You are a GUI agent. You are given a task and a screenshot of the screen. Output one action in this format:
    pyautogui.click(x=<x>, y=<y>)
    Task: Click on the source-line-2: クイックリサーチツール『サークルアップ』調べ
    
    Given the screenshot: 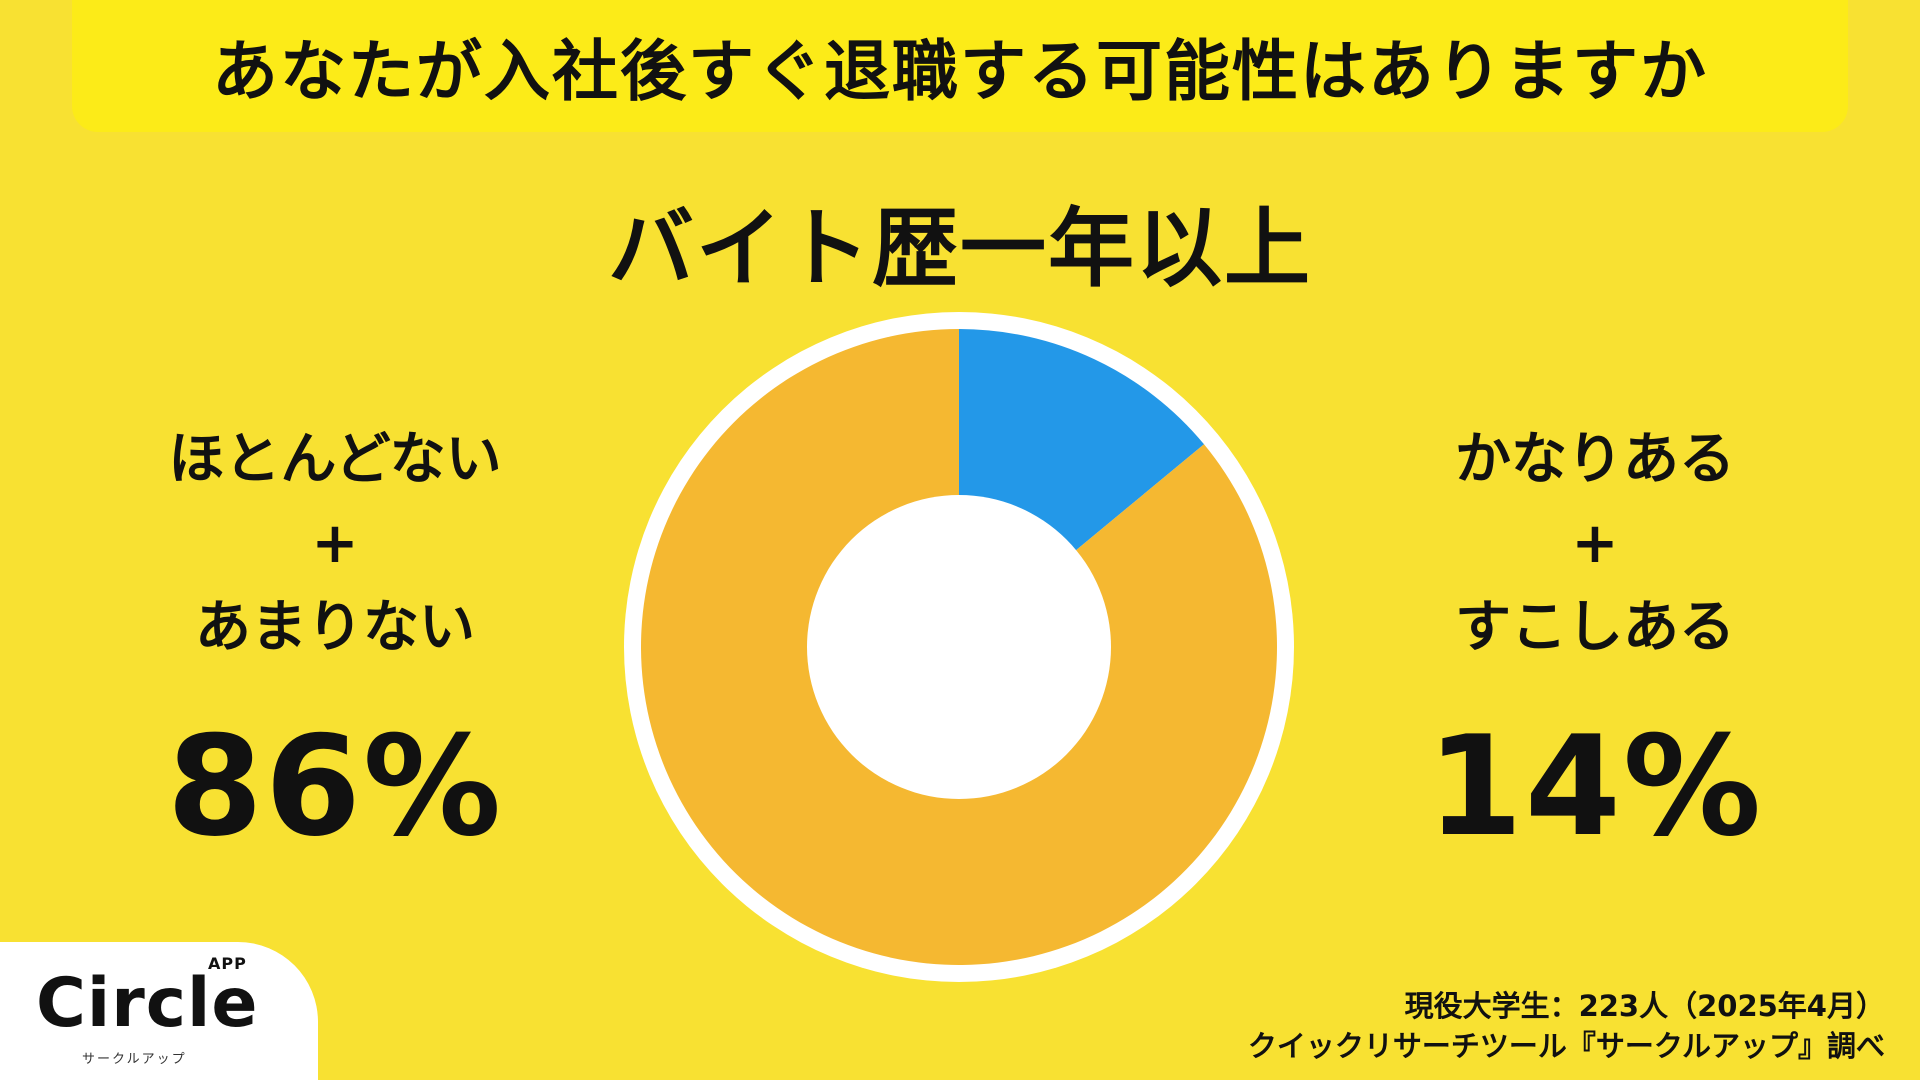 What is the action you would take?
    pyautogui.click(x=1566, y=1046)
    